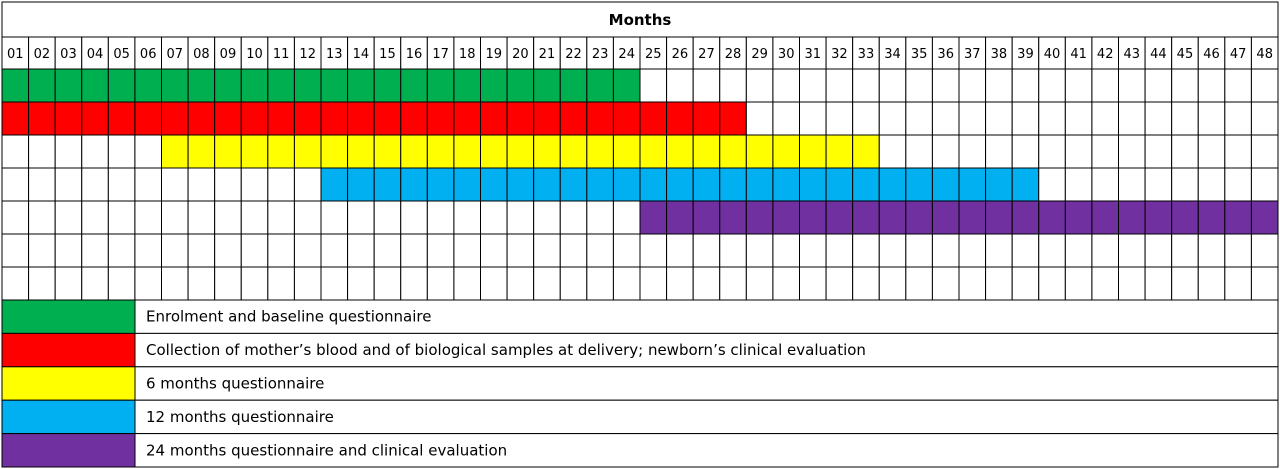 The width and height of the screenshot is (1280, 469). I want to click on month-label: 08, so click(201, 54).